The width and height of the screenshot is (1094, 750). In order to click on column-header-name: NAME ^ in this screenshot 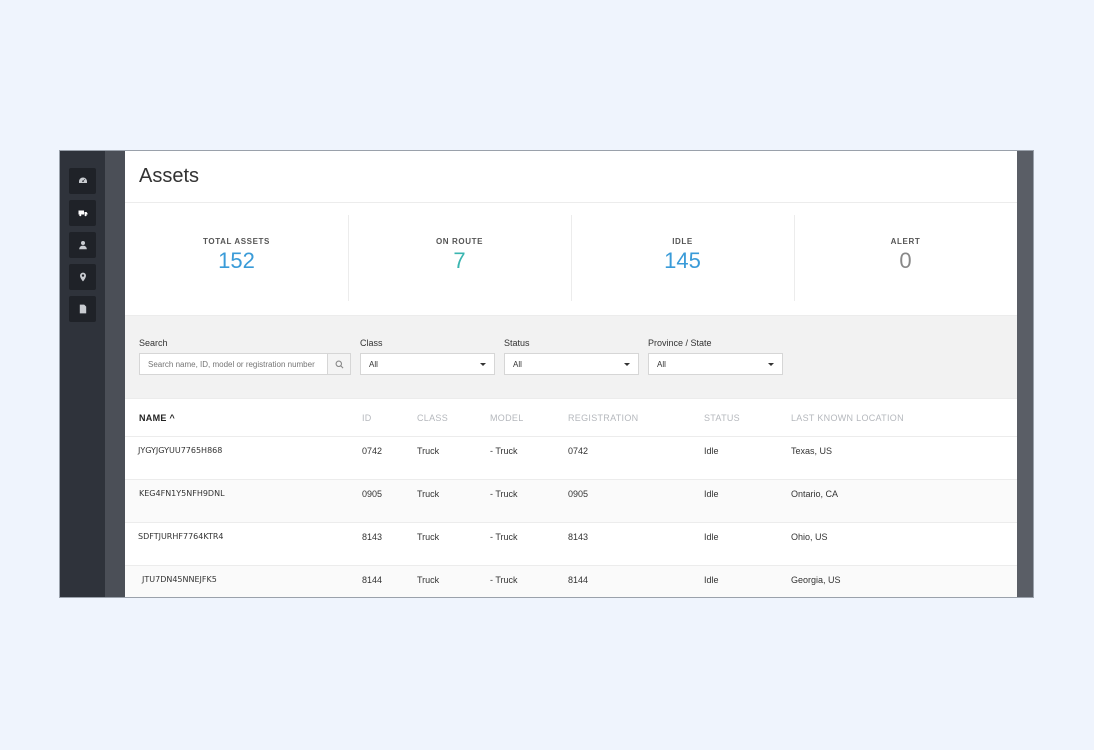, I will do `click(243, 418)`.